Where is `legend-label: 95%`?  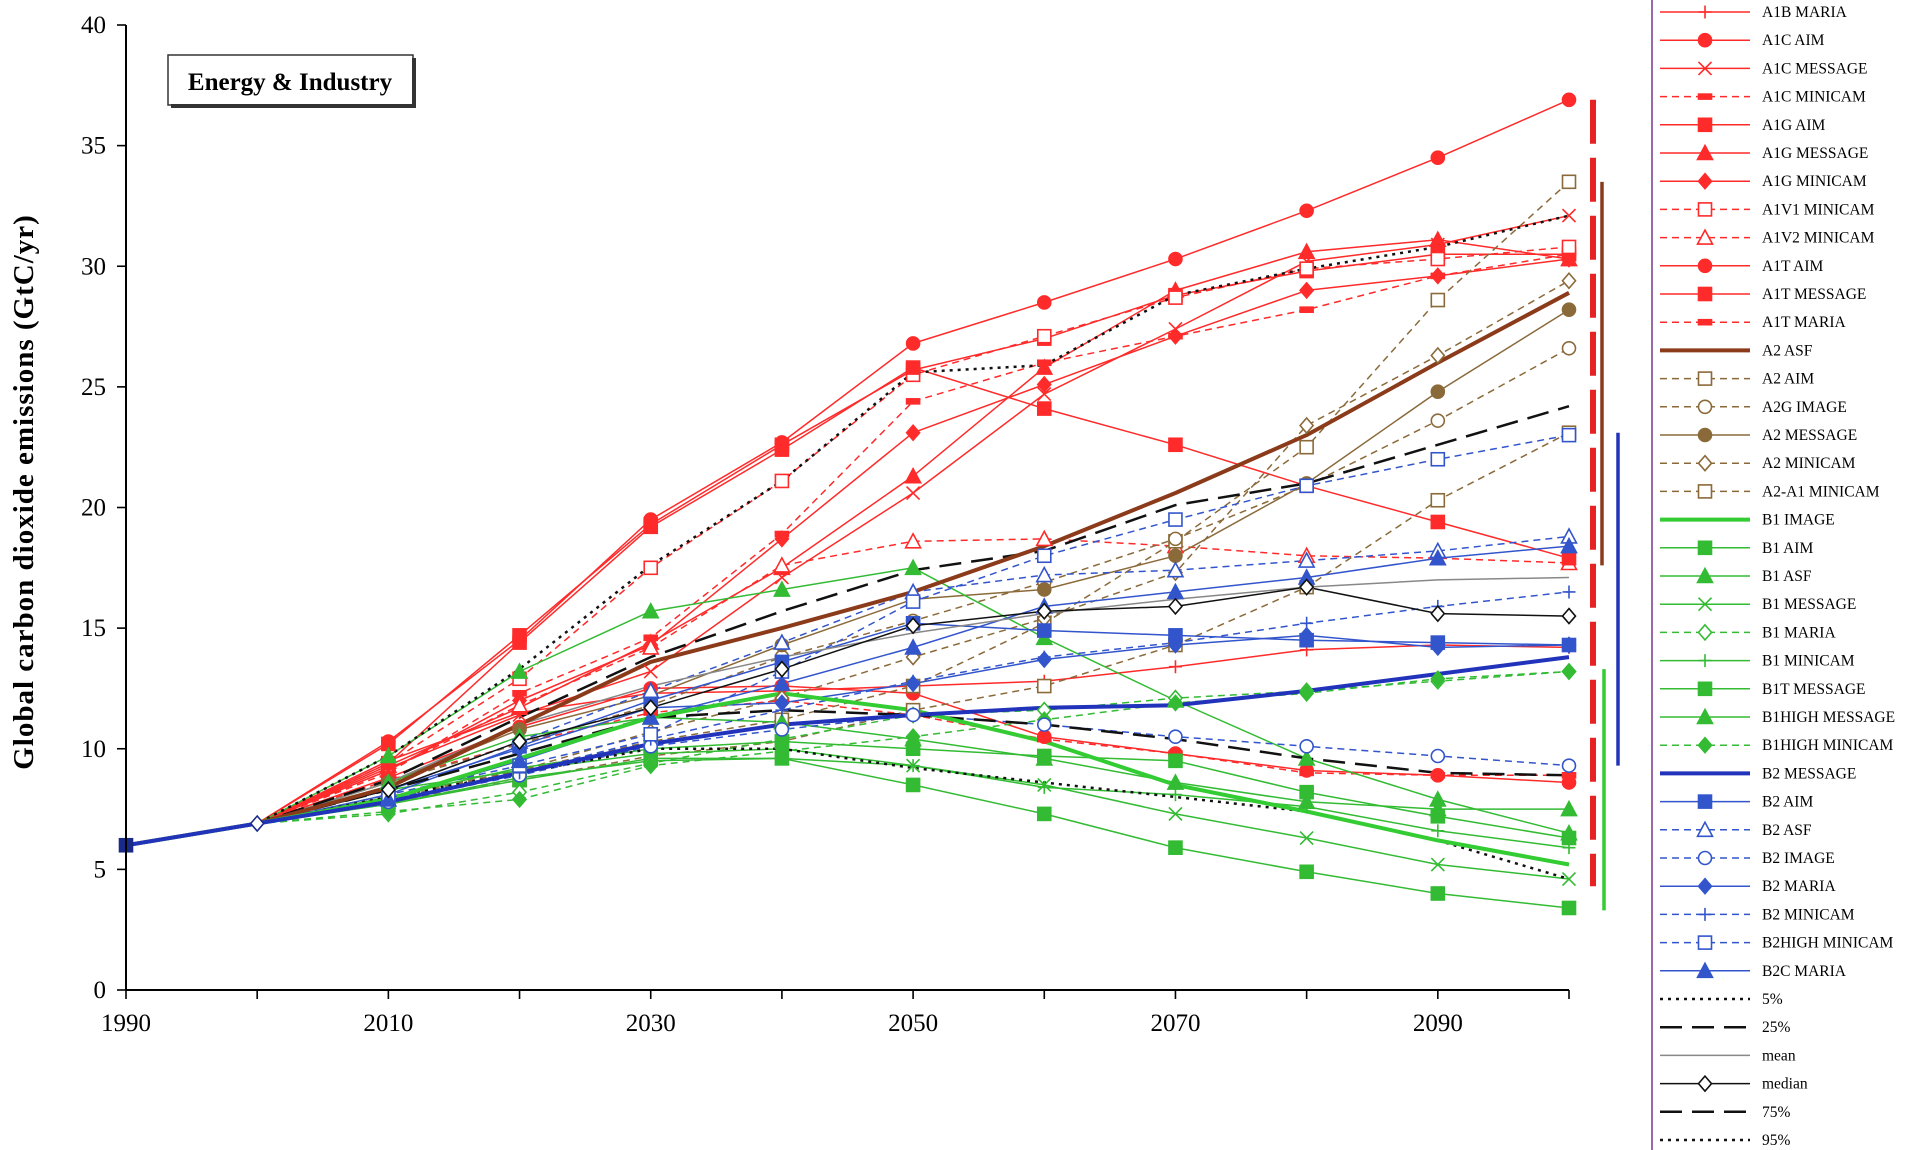
legend-label: 95% is located at coordinates (1776, 1140).